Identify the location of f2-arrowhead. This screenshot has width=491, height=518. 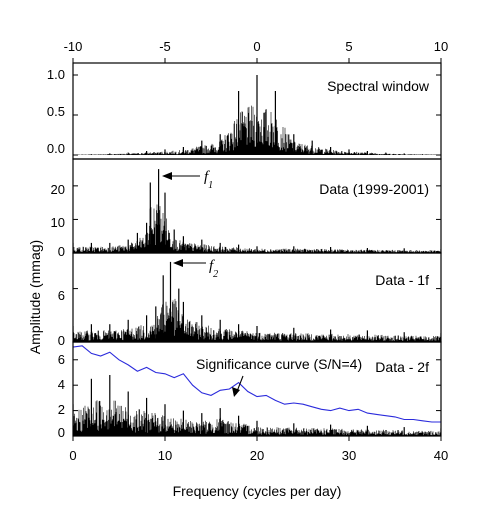
(178, 263).